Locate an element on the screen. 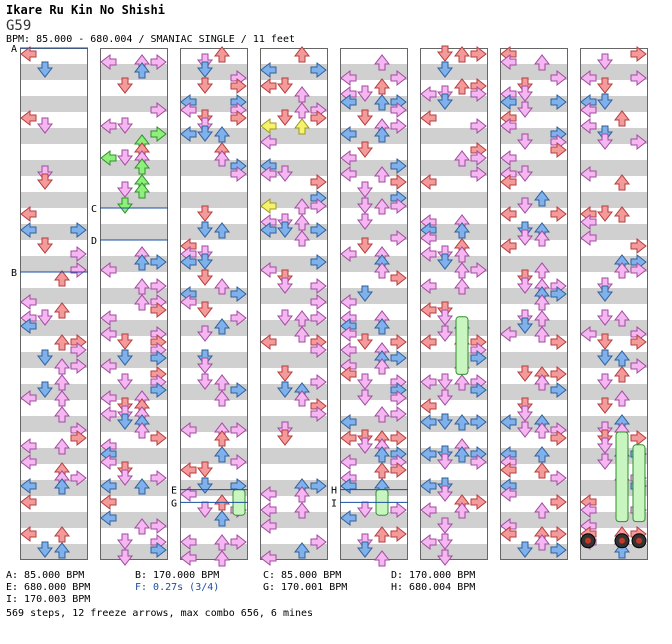  difficulty-label: G59 is located at coordinates (19, 26).